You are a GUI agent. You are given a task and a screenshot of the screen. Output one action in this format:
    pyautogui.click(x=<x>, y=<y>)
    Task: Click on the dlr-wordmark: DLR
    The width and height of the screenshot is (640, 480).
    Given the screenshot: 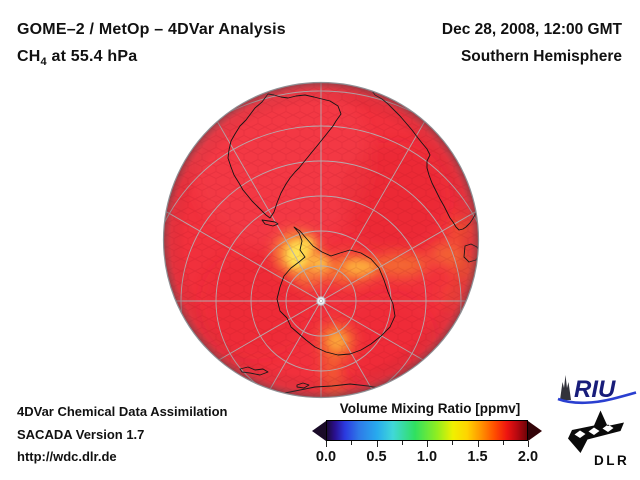 What is the action you would take?
    pyautogui.click(x=611, y=460)
    